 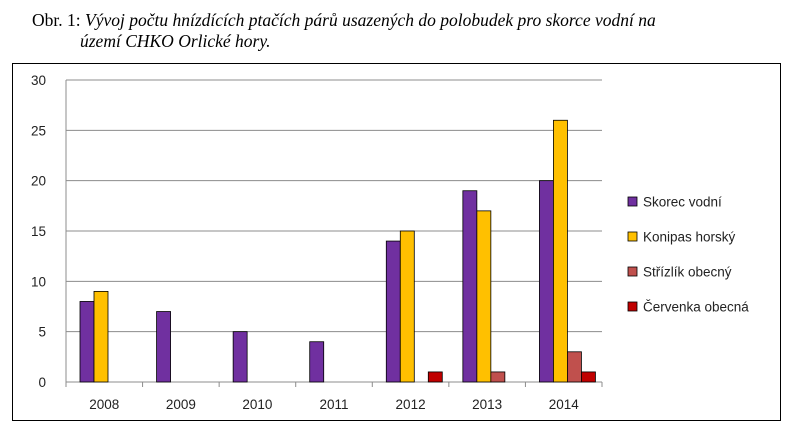 What do you see at coordinates (38, 181) in the screenshot?
I see `y-tick-label-20: 20` at bounding box center [38, 181].